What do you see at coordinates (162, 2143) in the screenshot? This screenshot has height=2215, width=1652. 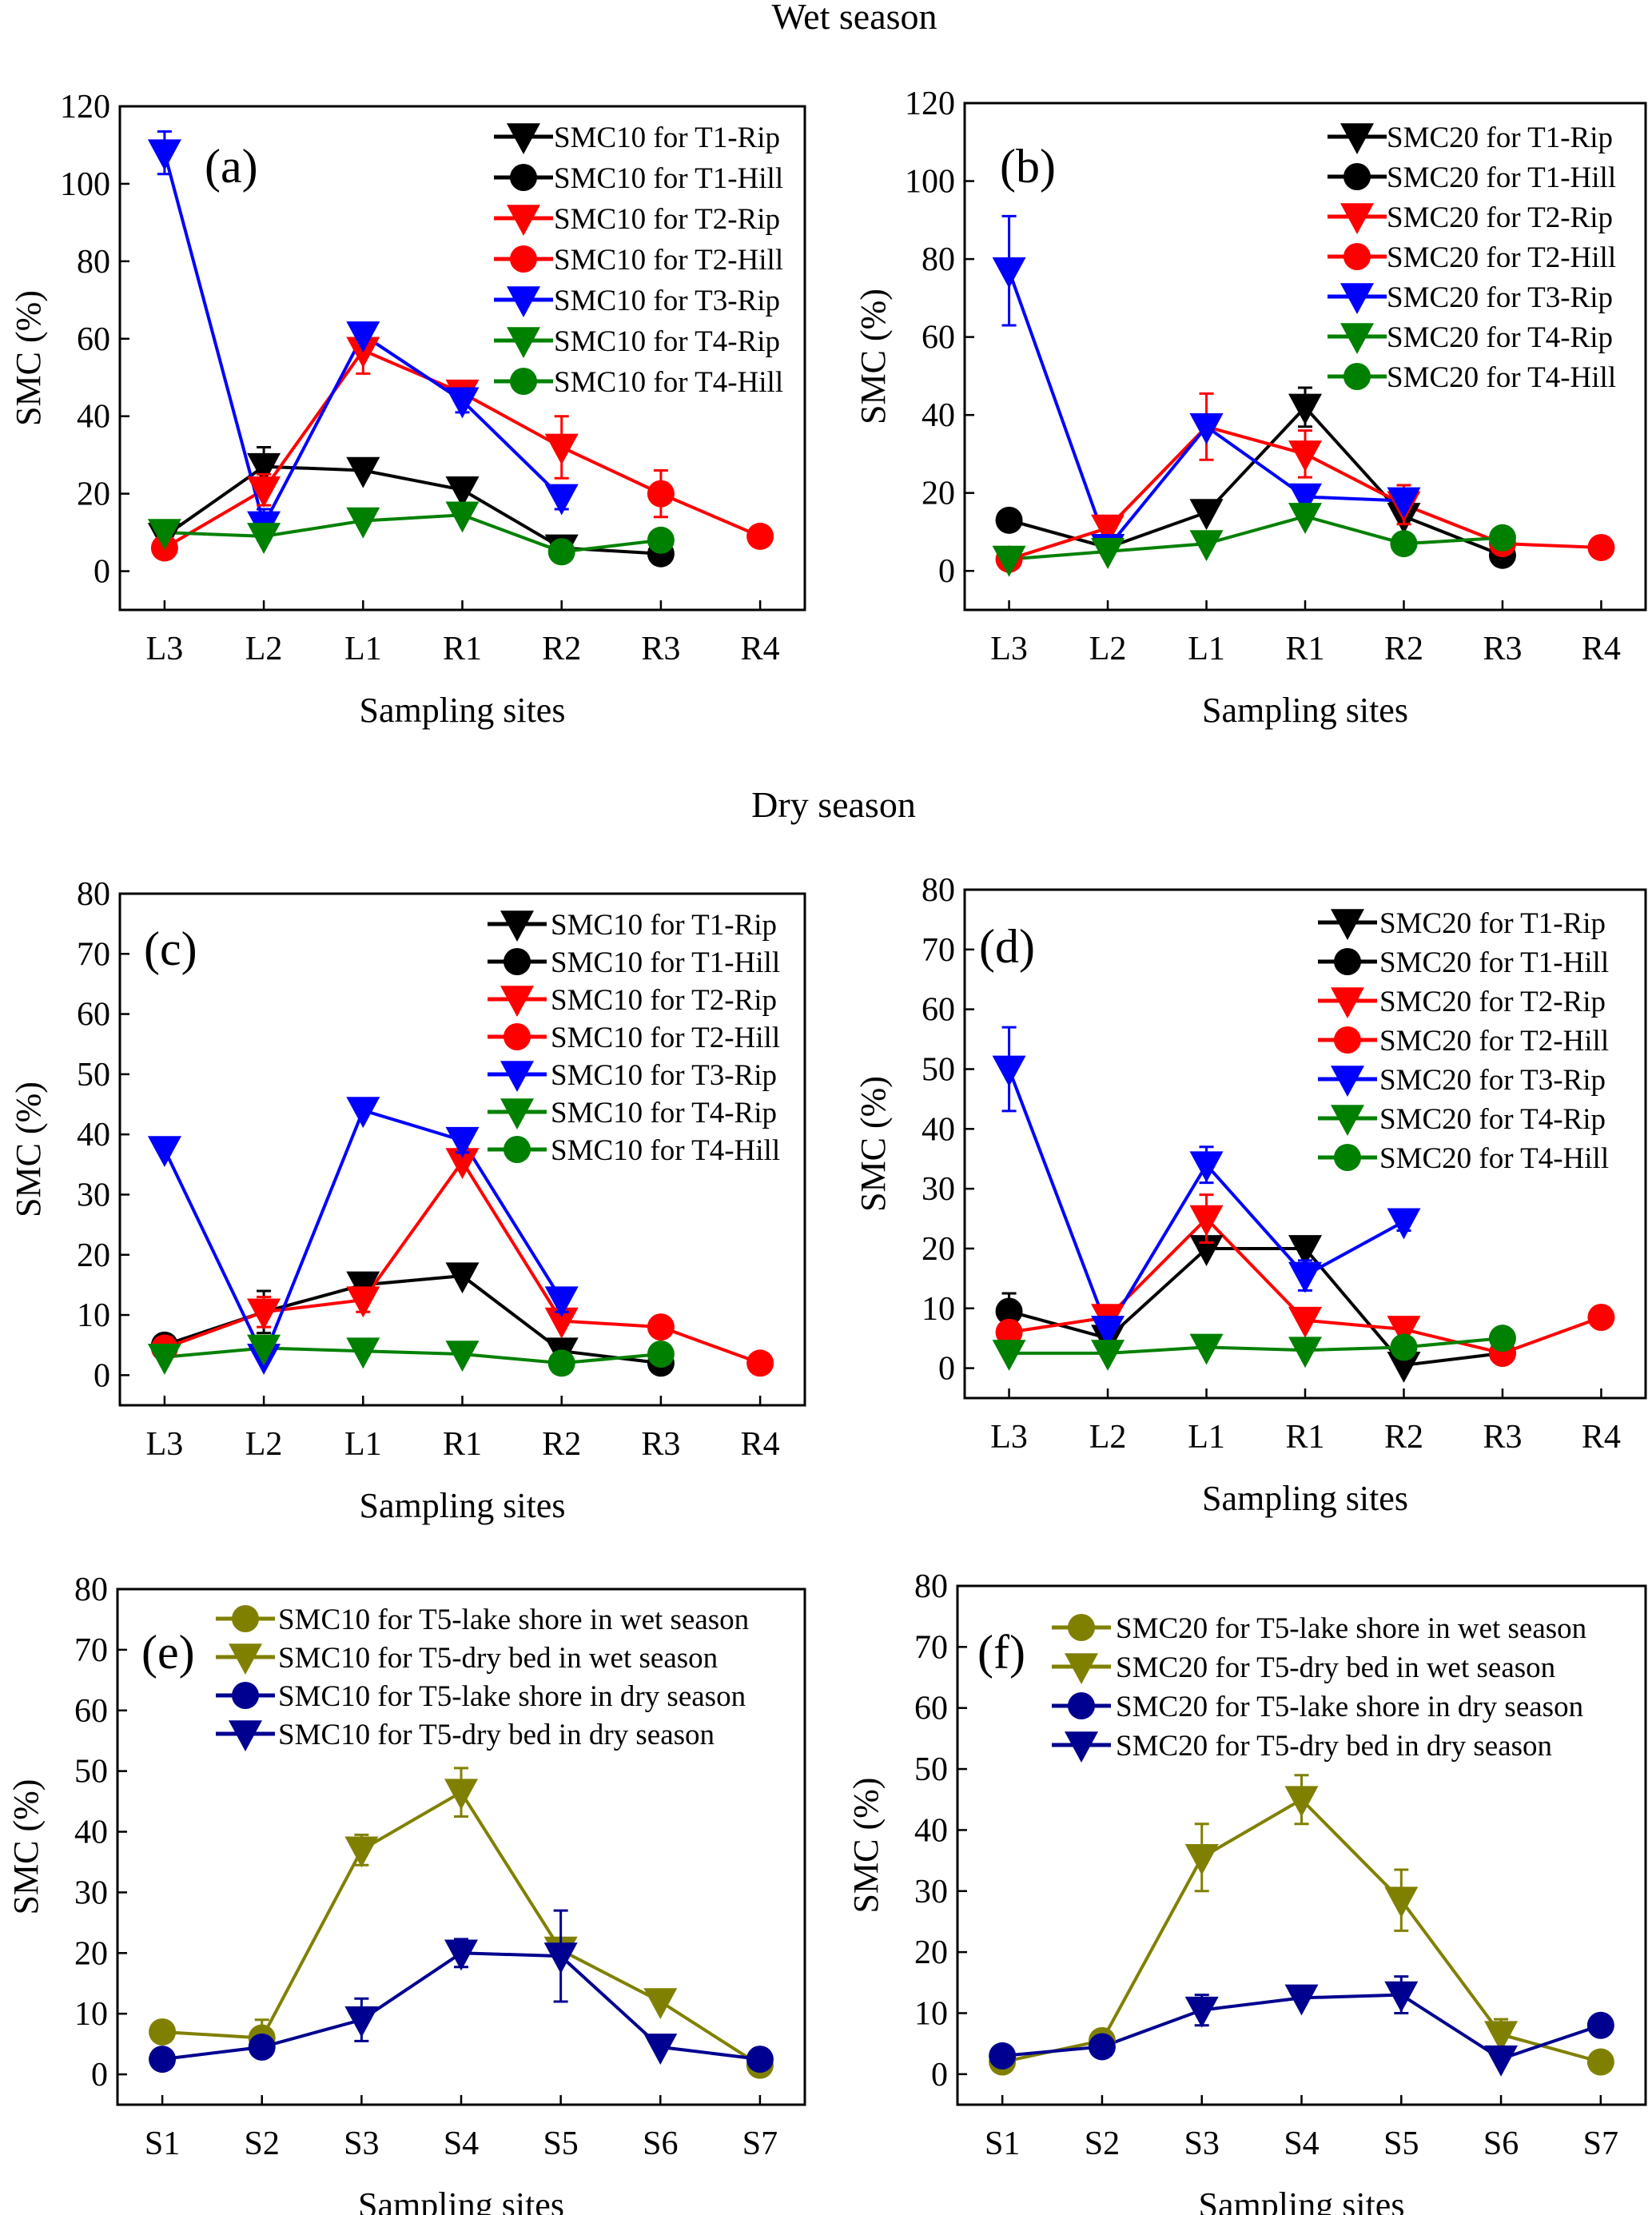 I see `x-tick-label: S1` at bounding box center [162, 2143].